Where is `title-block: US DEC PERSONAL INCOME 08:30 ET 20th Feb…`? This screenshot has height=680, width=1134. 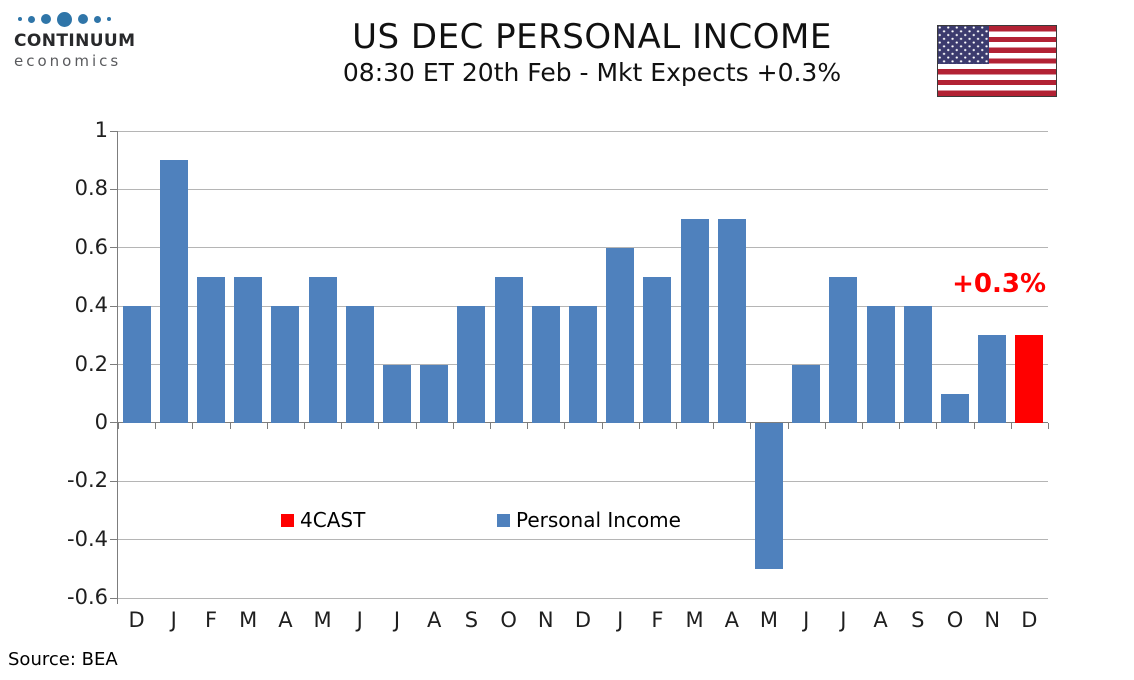
title-block: US DEC PERSONAL INCOME 08:30 ET 20th Feb… is located at coordinates (592, 53).